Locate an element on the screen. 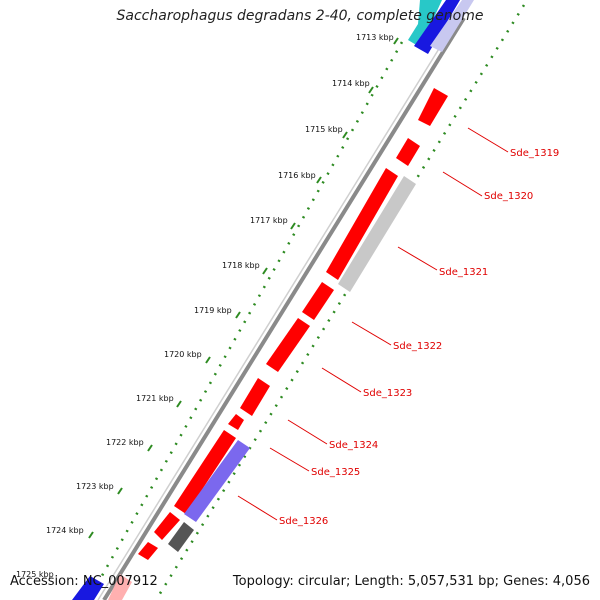  kbp-tick-label: 1719 kbp is located at coordinates (213, 310).